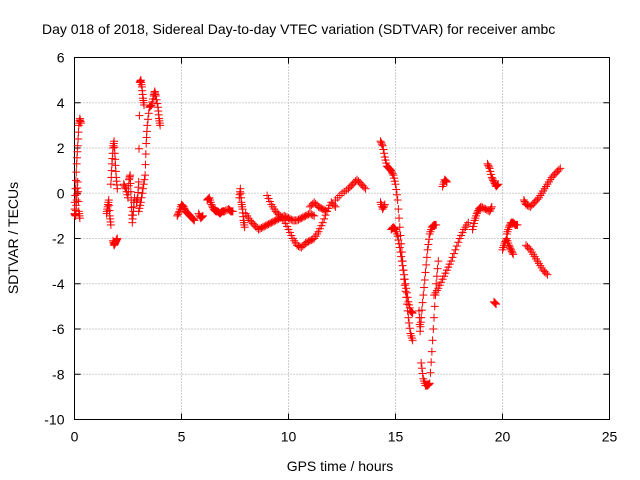 This screenshot has height=480, width=640. I want to click on y-tick-label: -2, so click(58, 239).